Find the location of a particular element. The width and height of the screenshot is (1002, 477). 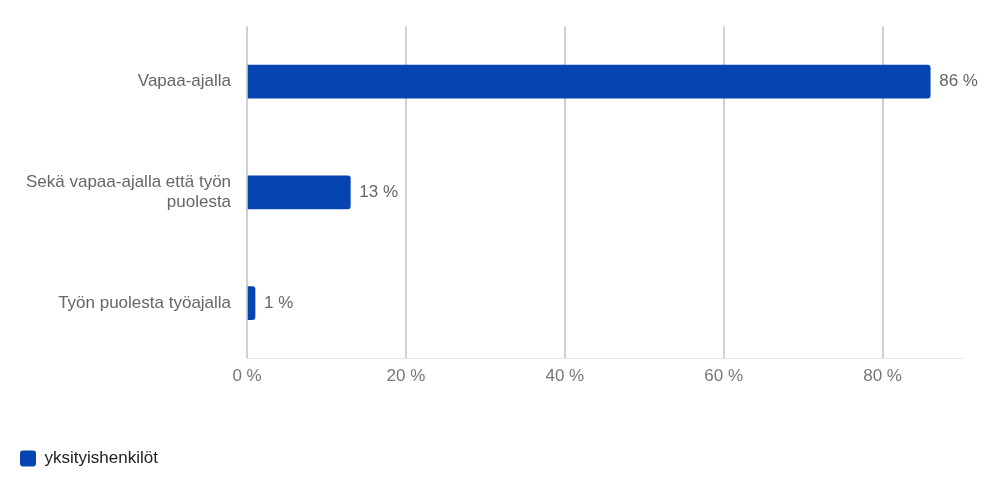

x-tick-label: 80 % is located at coordinates (882, 376).